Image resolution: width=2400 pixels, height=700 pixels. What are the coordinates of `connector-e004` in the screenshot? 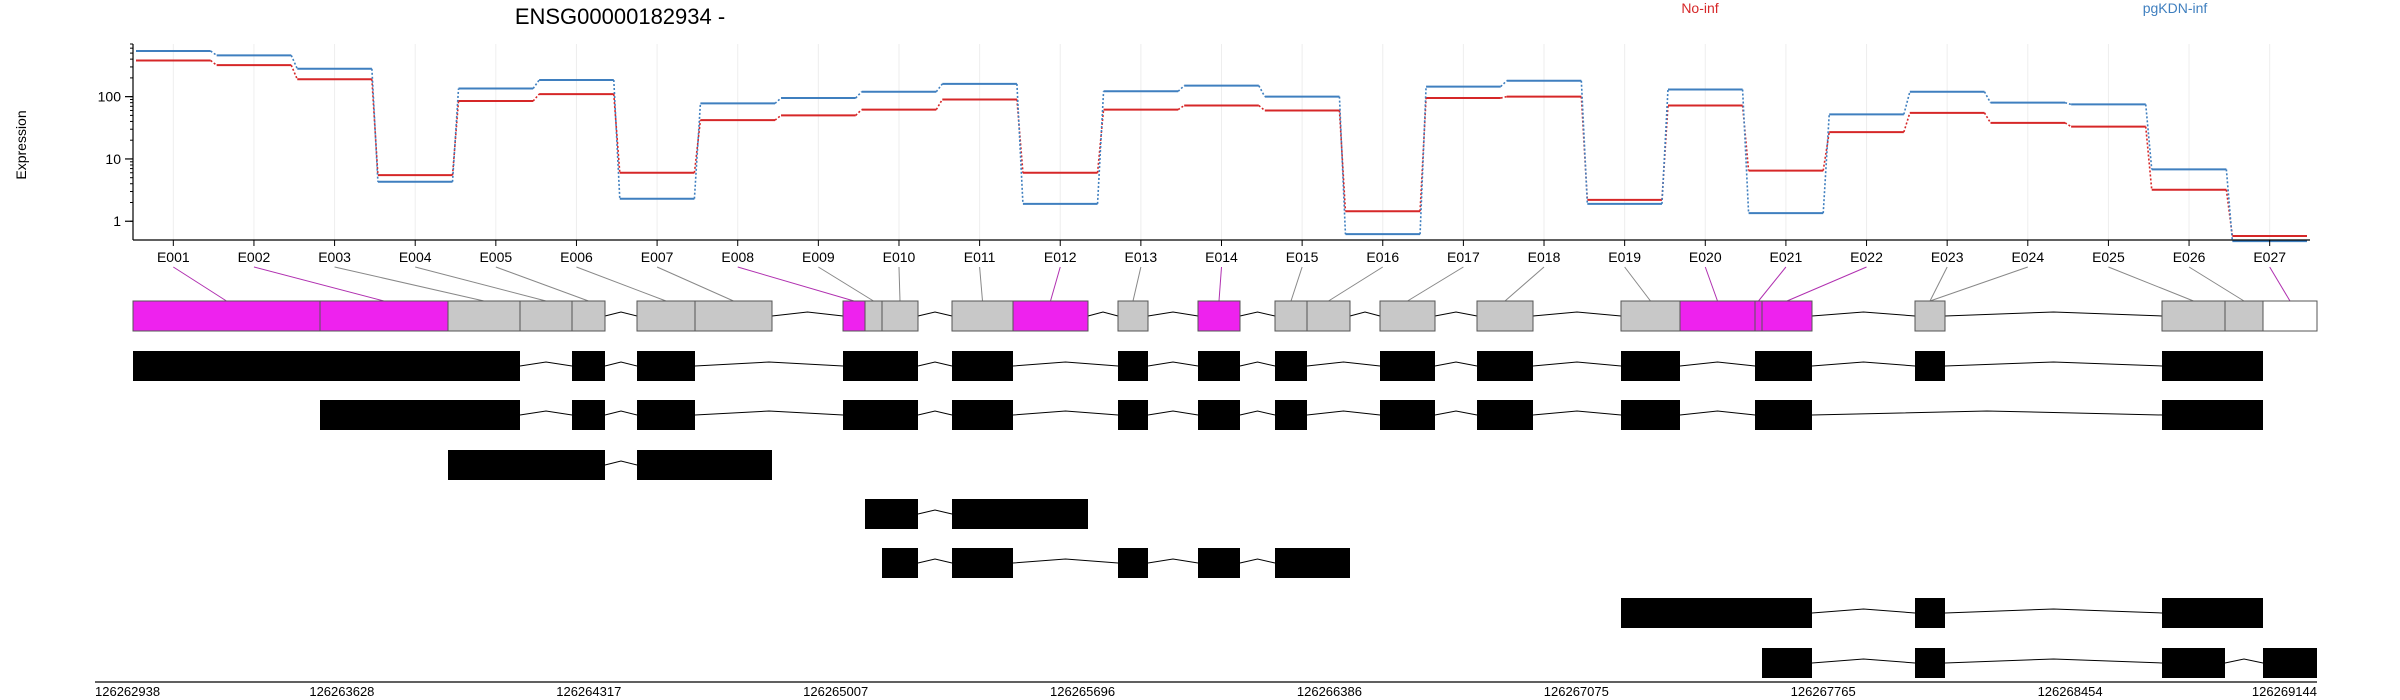 It's located at (481, 284).